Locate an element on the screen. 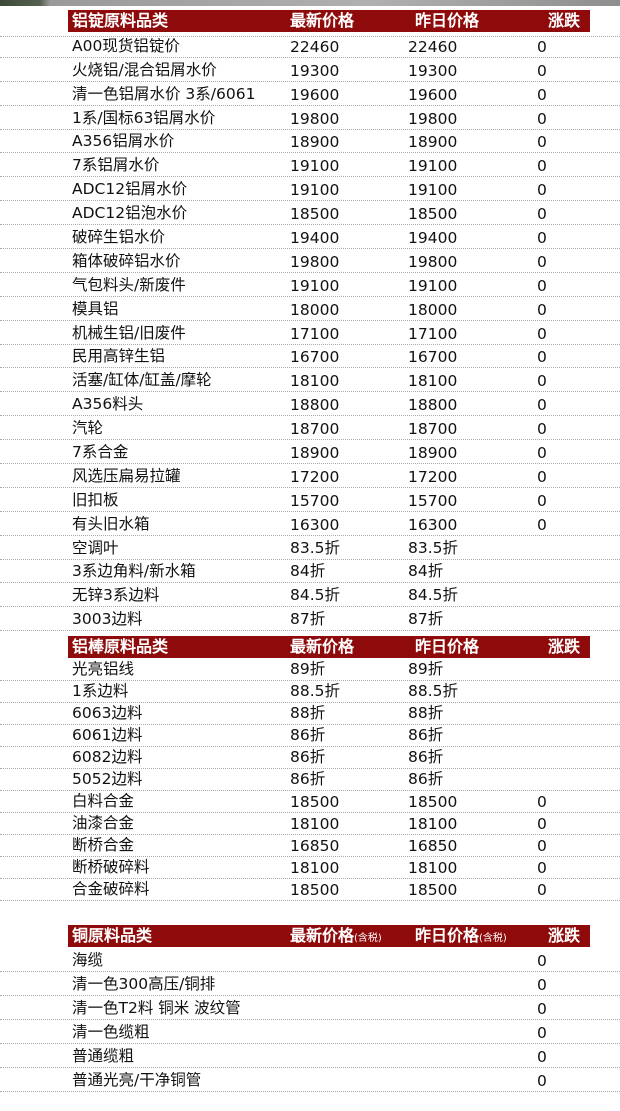 This screenshot has height=1111, width=620. item-name: 风选压扁易拉罐 is located at coordinates (126, 475).